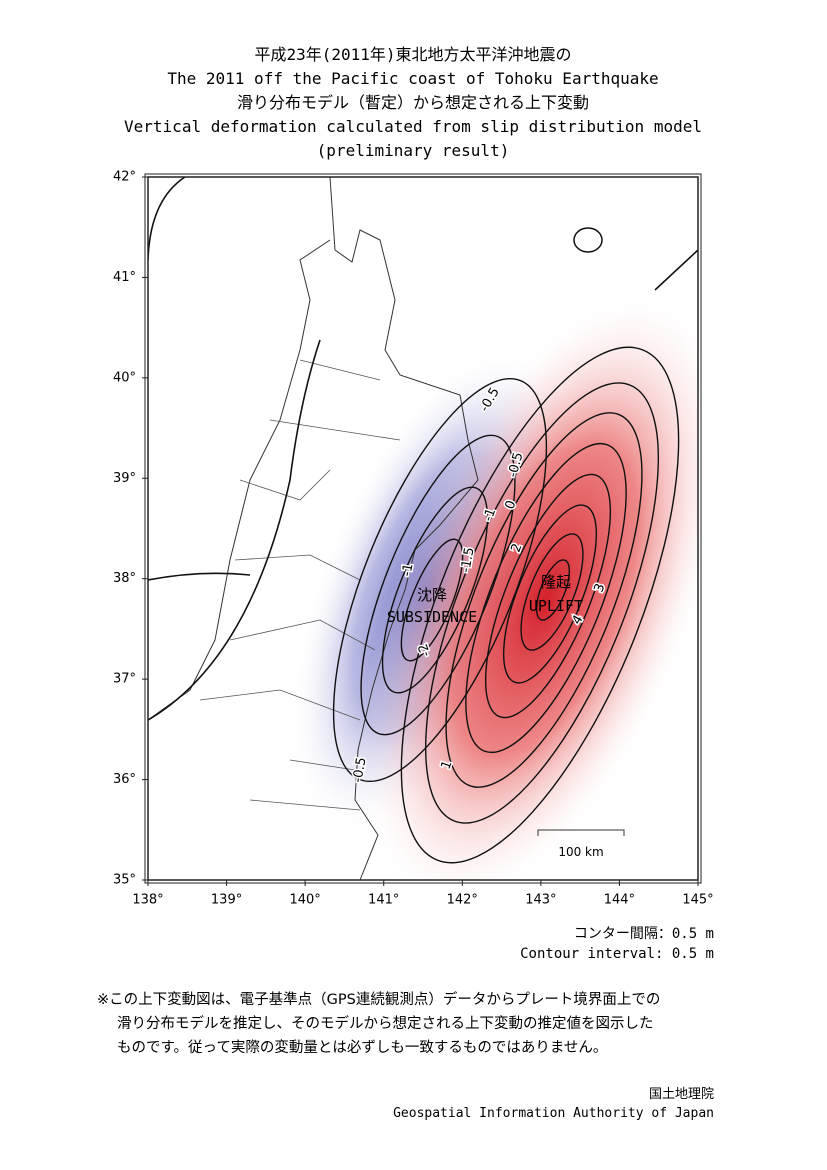 The height and width of the screenshot is (1170, 827). What do you see at coordinates (124, 679) in the screenshot?
I see `y-tick-label: 37°` at bounding box center [124, 679].